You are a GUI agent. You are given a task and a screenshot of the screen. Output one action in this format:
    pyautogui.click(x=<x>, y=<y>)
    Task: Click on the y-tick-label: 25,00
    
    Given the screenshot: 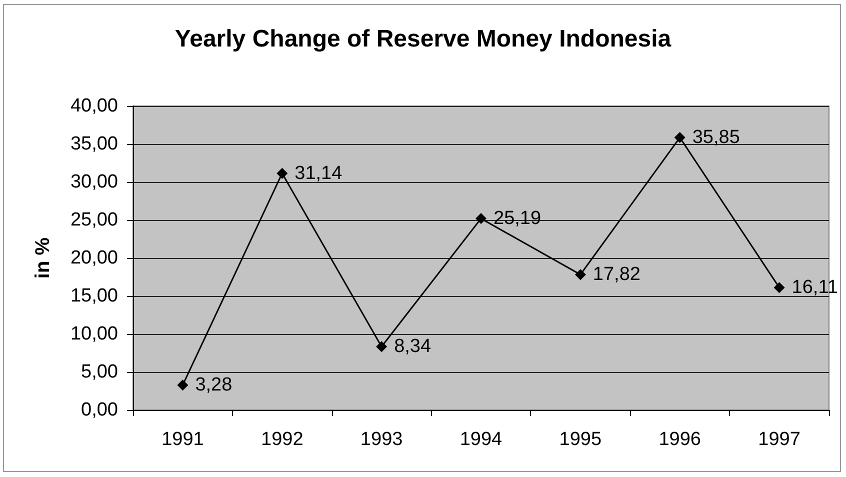 What is the action you would take?
    pyautogui.click(x=94, y=220)
    